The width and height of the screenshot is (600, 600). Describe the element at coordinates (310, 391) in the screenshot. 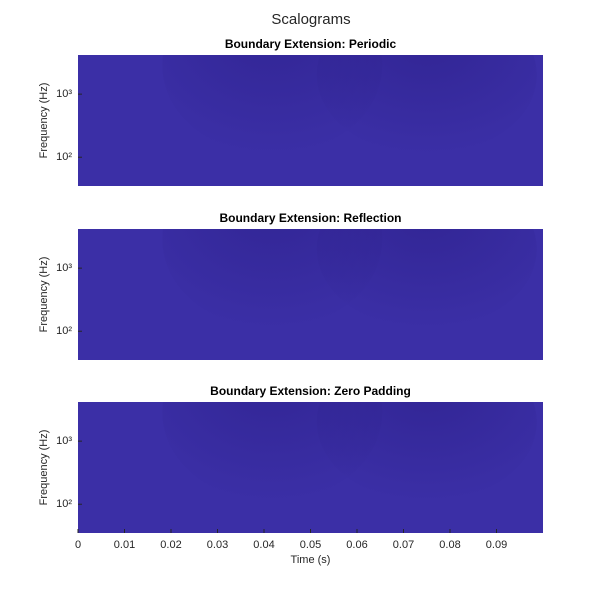

I see `panel-title: Boundary Extension: Zero Padding` at that location.